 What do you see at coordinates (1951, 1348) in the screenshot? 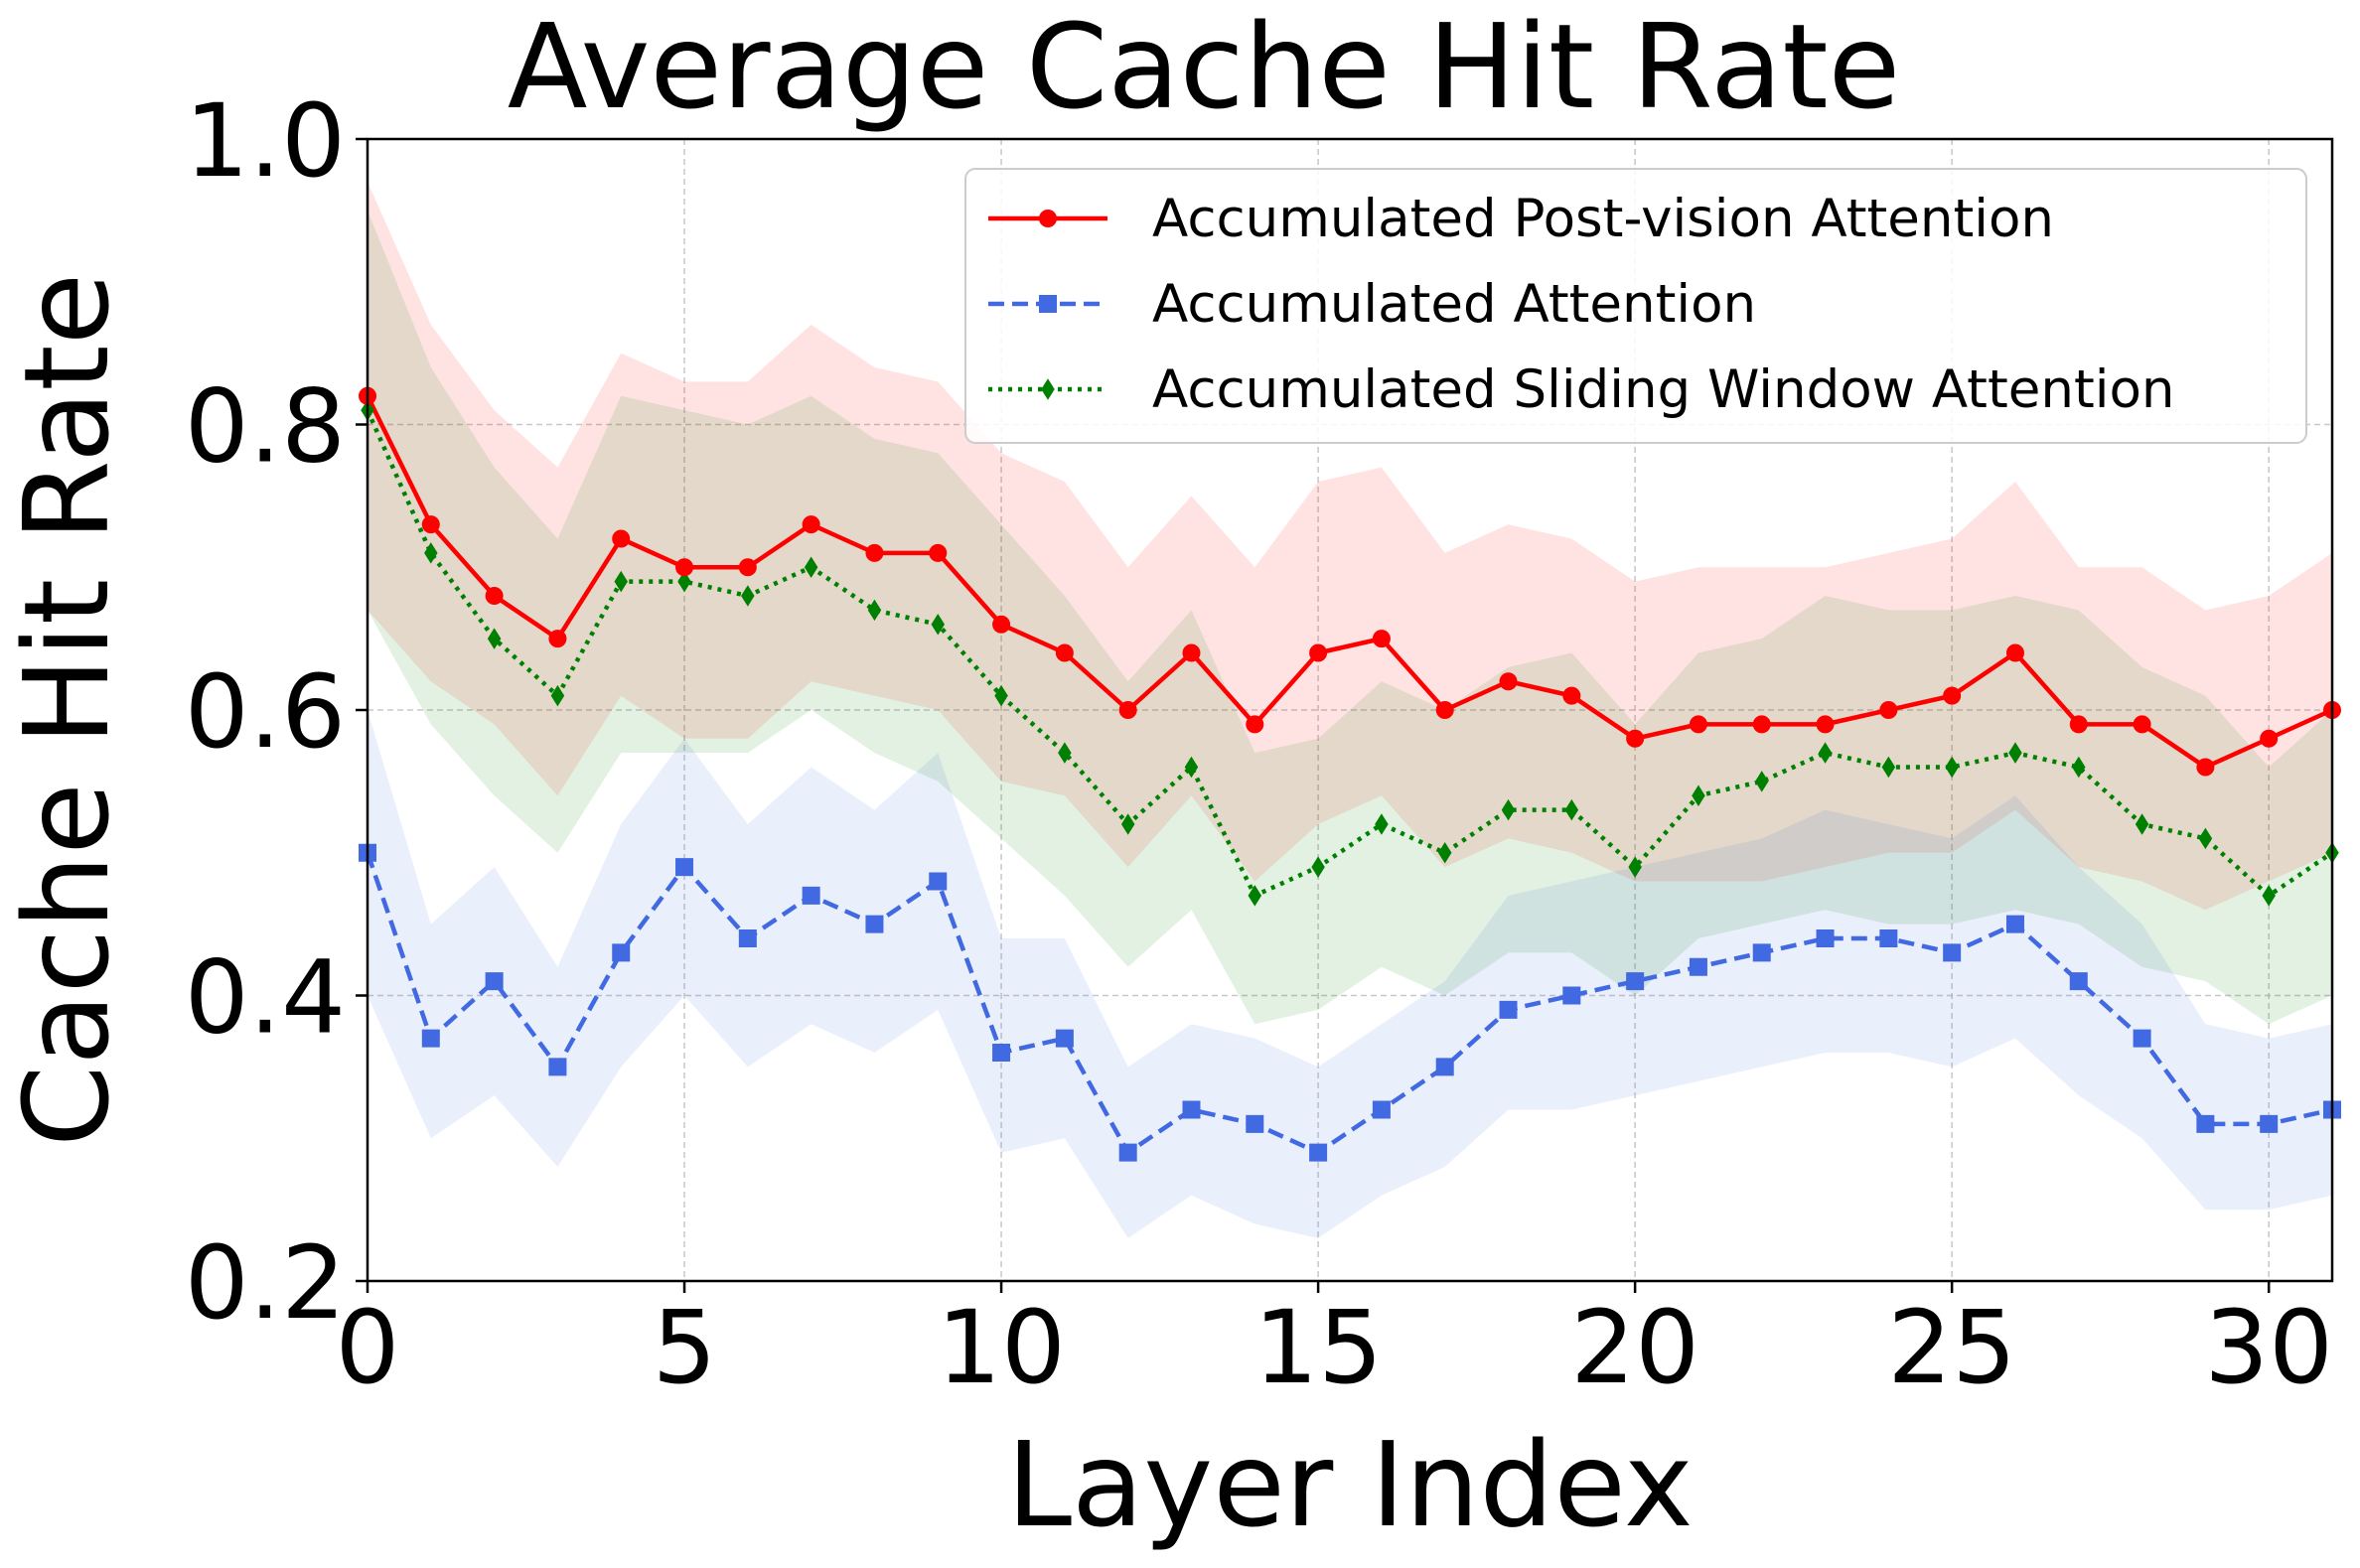
I see `x-tick-label: 25` at bounding box center [1951, 1348].